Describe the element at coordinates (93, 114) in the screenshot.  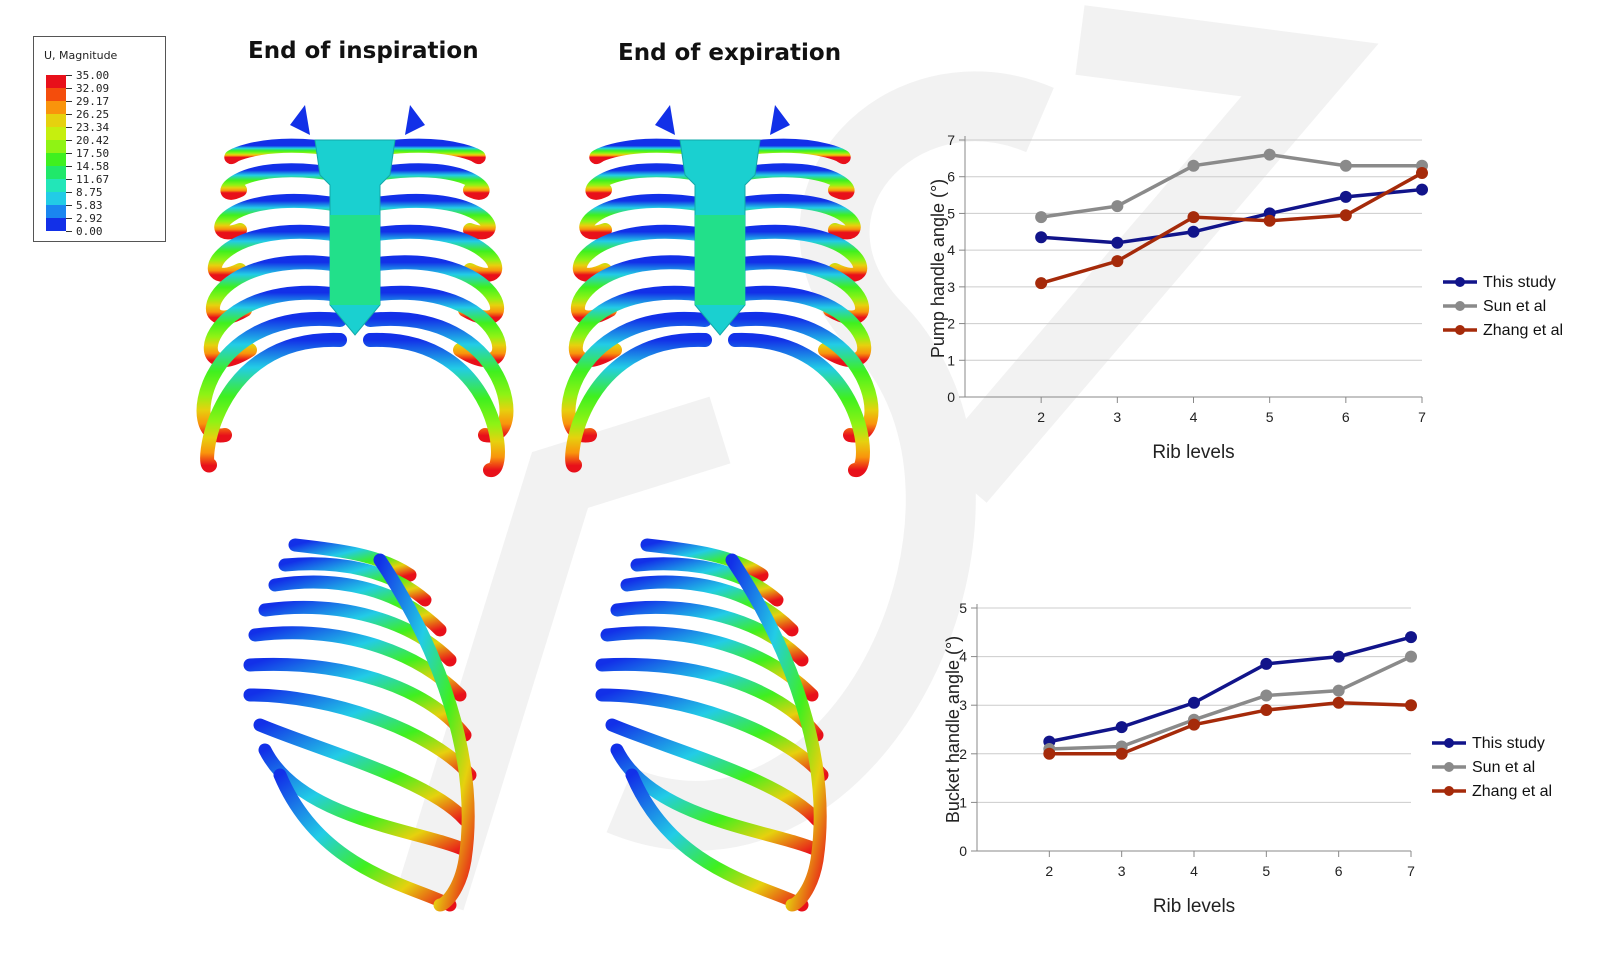
I see `colorbar-level-label: 26.25` at that location.